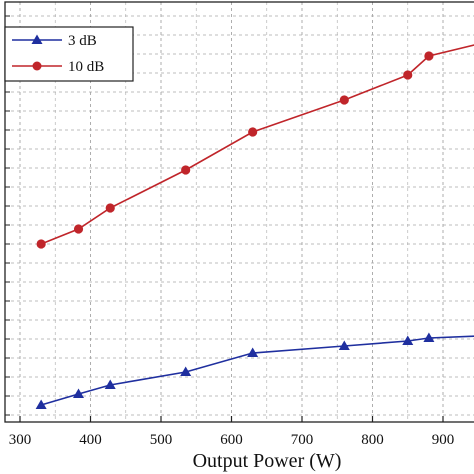 This screenshot has height=474, width=474. I want to click on series-line, so click(257, 370).